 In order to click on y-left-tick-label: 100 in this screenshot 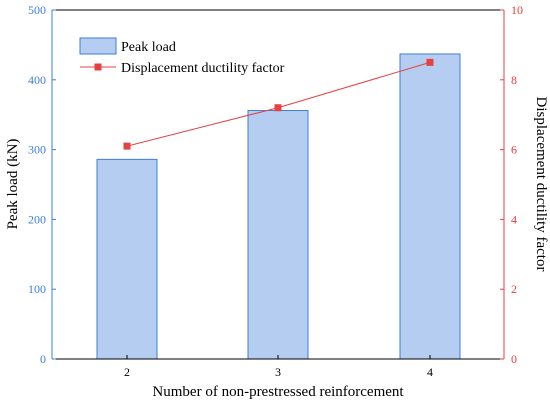, I will do `click(37, 289)`.